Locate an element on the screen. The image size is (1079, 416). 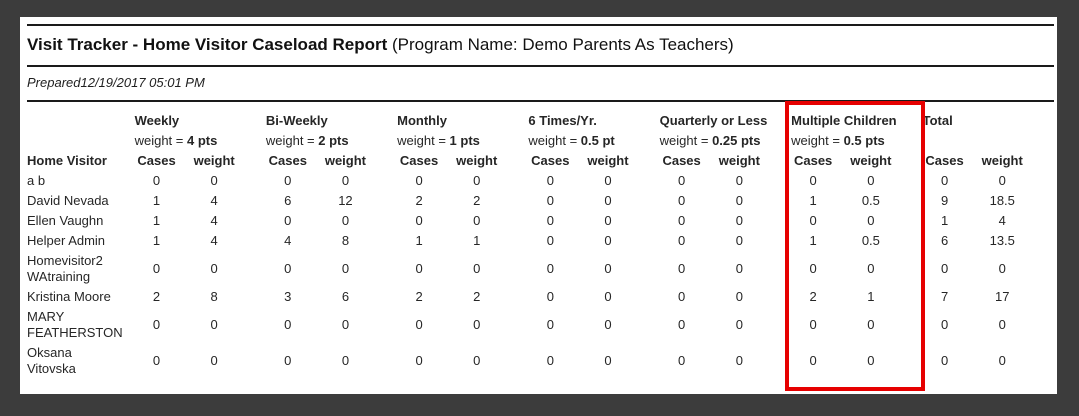
weight-def-monthly: weight = 1 pts is located at coordinates (462, 141).